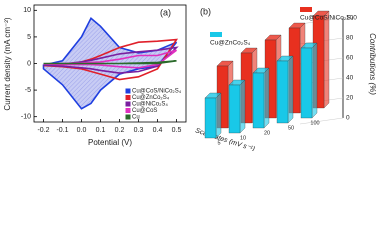 This screenshot has height=240, width=378. Describe the element at coordinates (101, 130) in the screenshot. I see `x-tick-label: 0.1` at that location.